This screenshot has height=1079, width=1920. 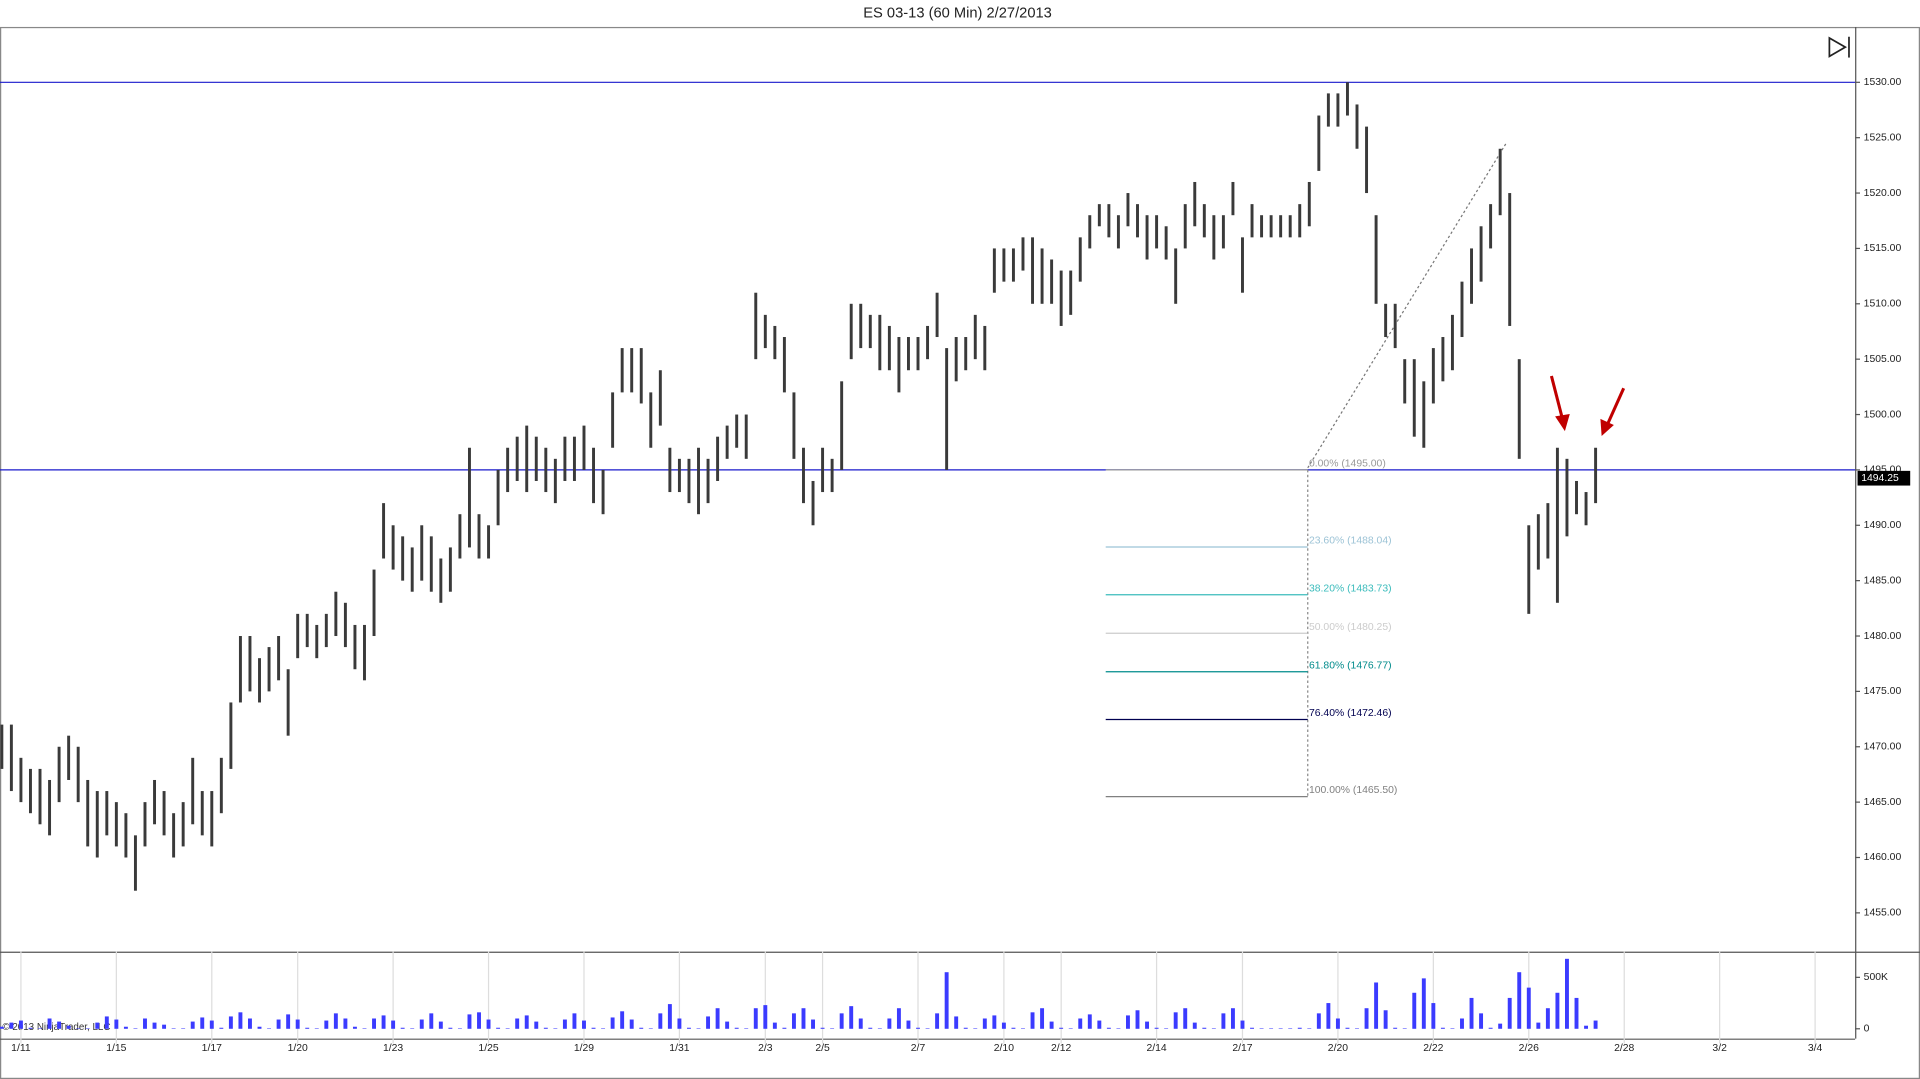 I want to click on y-tick-label: 1455.00, so click(x=1883, y=913).